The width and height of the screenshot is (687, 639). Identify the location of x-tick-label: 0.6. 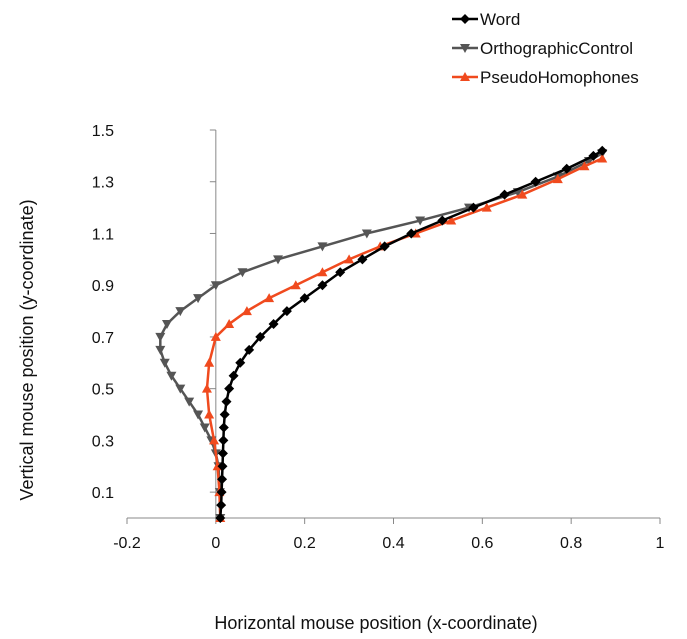
(482, 543).